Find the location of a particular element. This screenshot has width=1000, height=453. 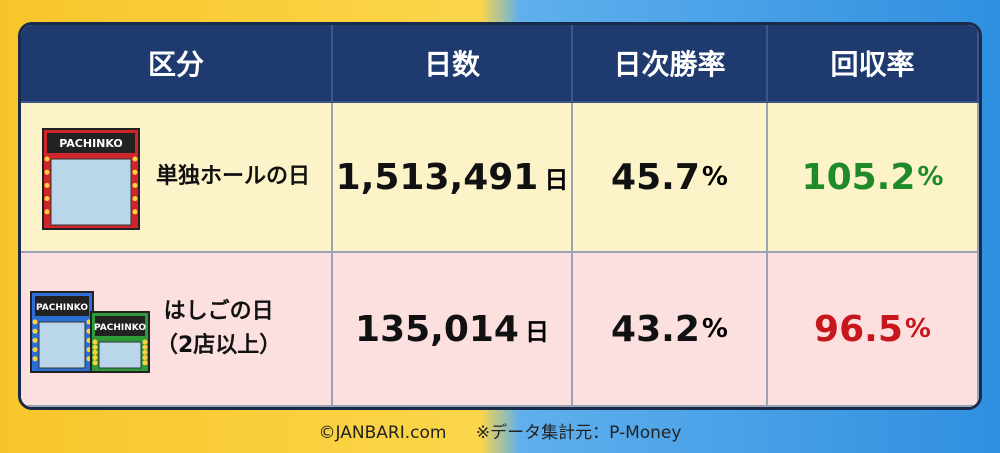

category-cell: PACHINKO 単独ホールの日 is located at coordinates (177, 178).